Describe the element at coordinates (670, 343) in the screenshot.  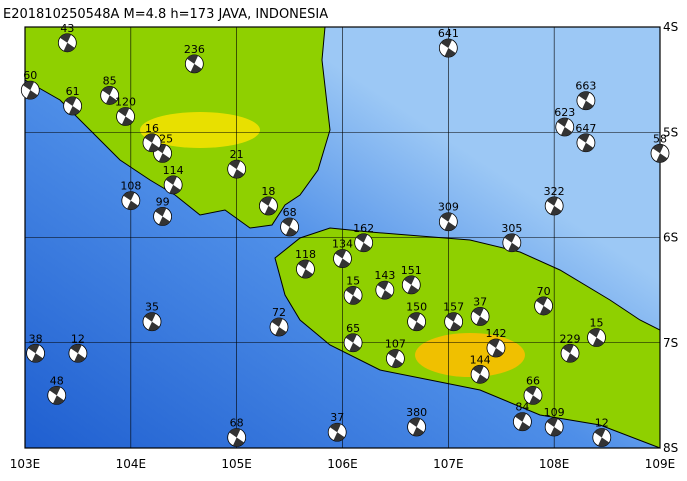
I see `lat-label: 7S` at that location.